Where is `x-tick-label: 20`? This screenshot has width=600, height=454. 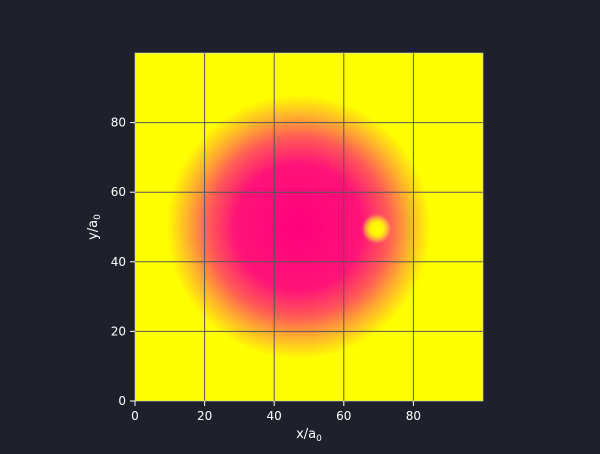
x-tick-label: 20 is located at coordinates (204, 416).